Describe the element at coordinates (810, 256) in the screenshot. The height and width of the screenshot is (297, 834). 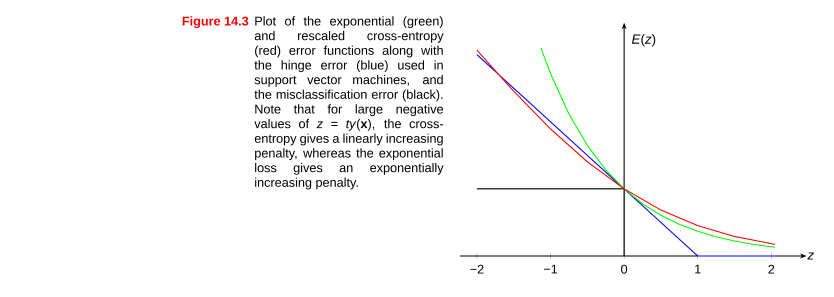
I see `x-axis-title: z` at that location.